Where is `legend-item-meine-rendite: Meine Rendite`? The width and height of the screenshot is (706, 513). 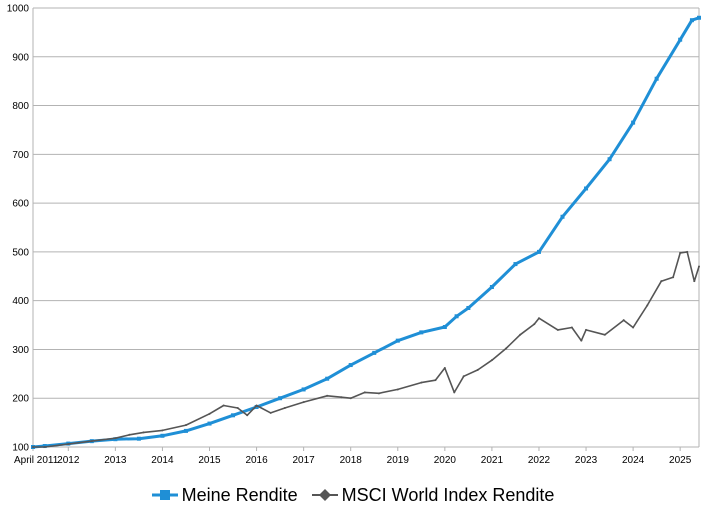 legend-item-meine-rendite: Meine Rendite is located at coordinates (224, 495).